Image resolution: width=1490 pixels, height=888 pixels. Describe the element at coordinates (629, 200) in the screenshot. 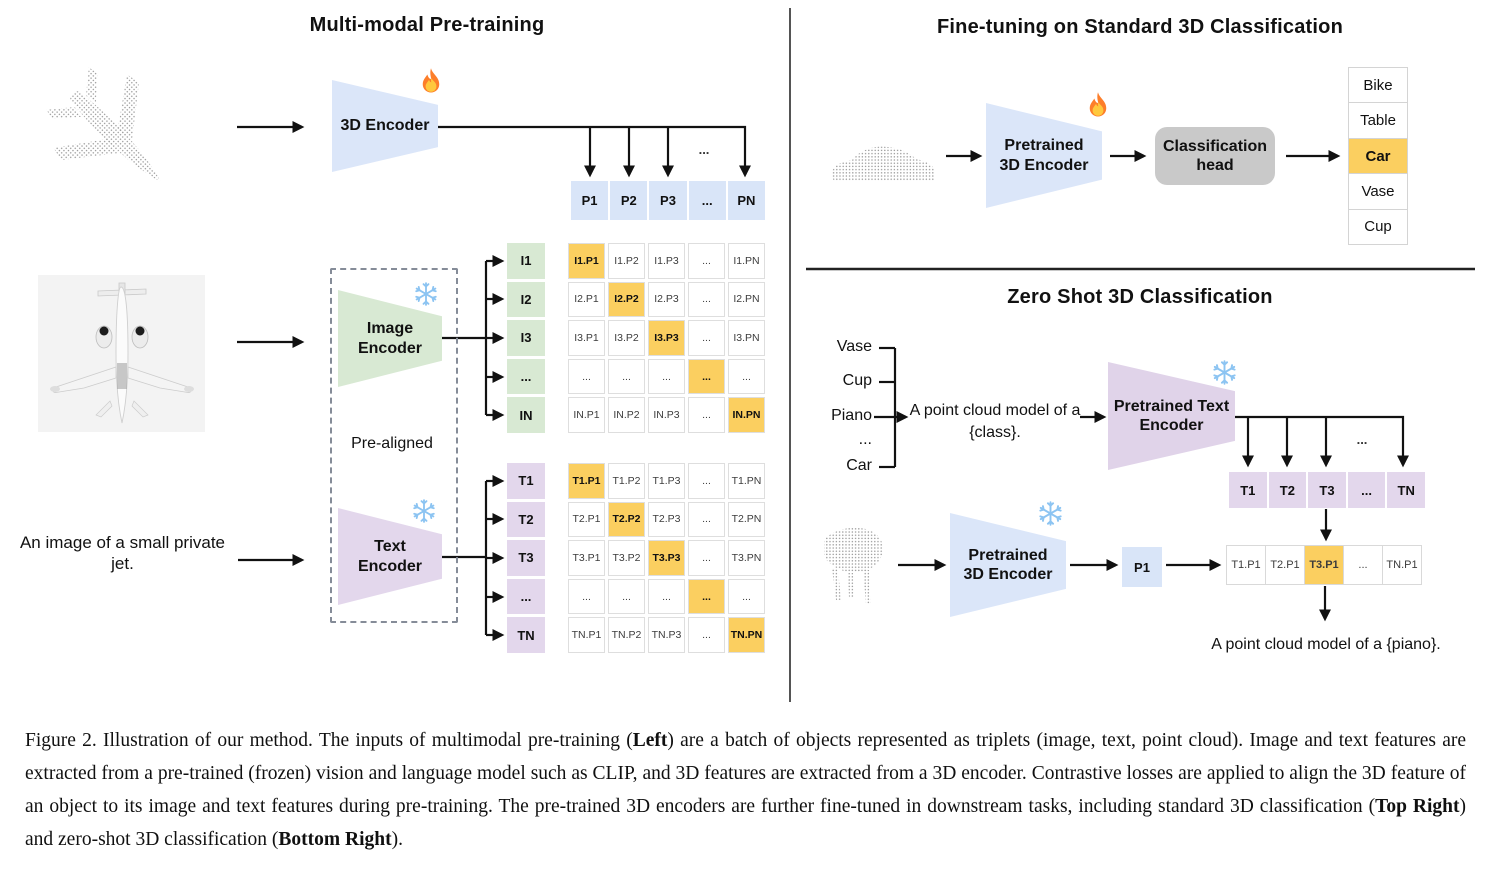

I see `p-cell: P2` at that location.